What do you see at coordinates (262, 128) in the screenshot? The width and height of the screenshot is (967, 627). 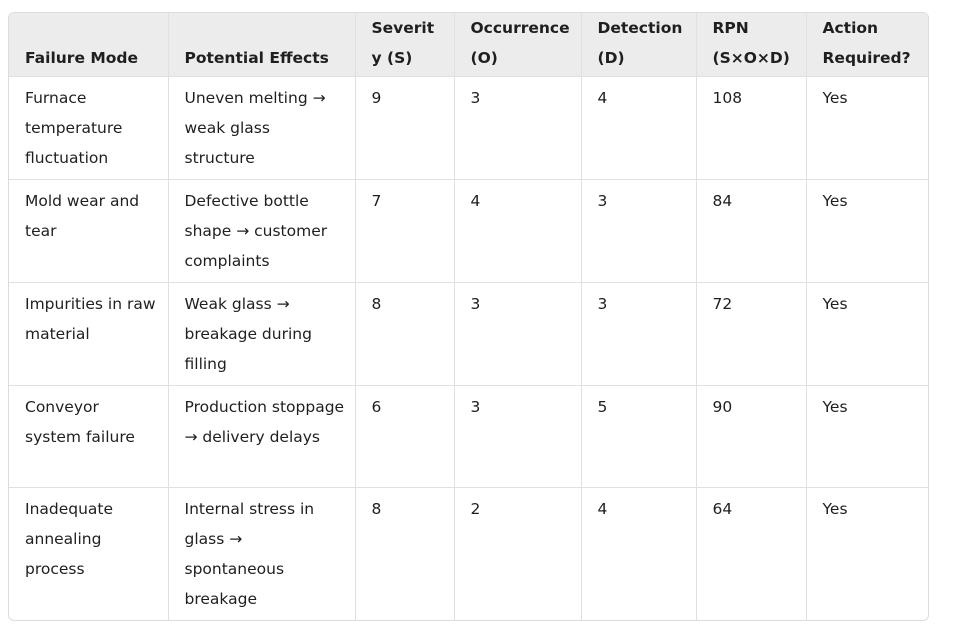 I see `table-cell: Uneven melting → weak glass structure` at bounding box center [262, 128].